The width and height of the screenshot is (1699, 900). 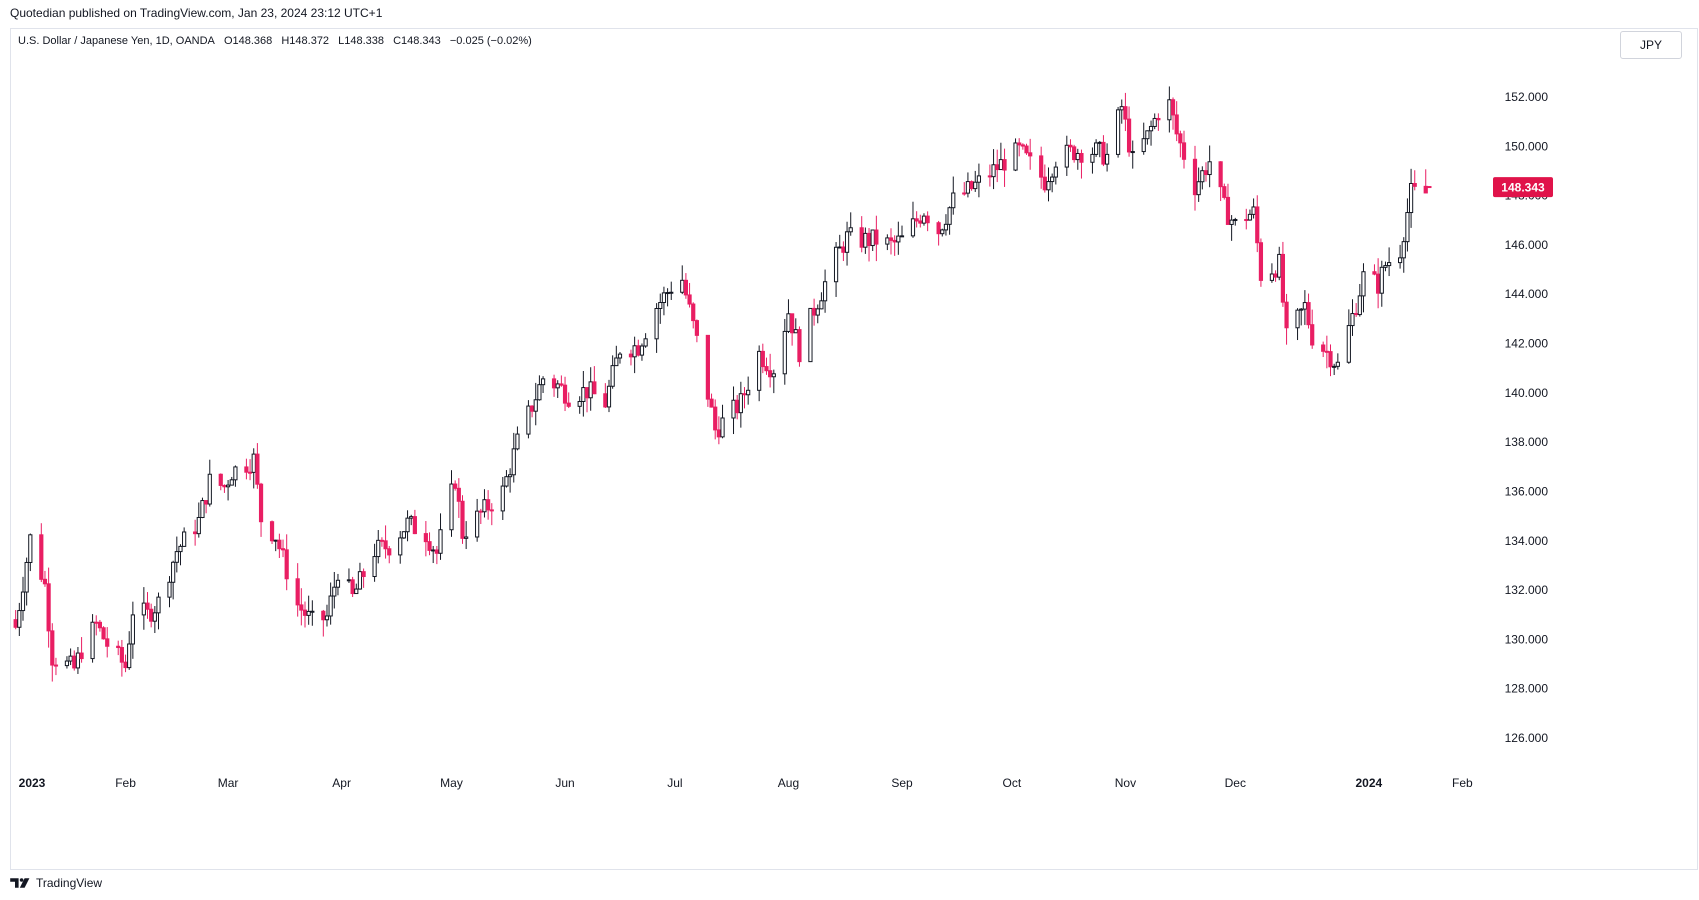 I want to click on y-tick-label: 130.000, so click(x=1527, y=639).